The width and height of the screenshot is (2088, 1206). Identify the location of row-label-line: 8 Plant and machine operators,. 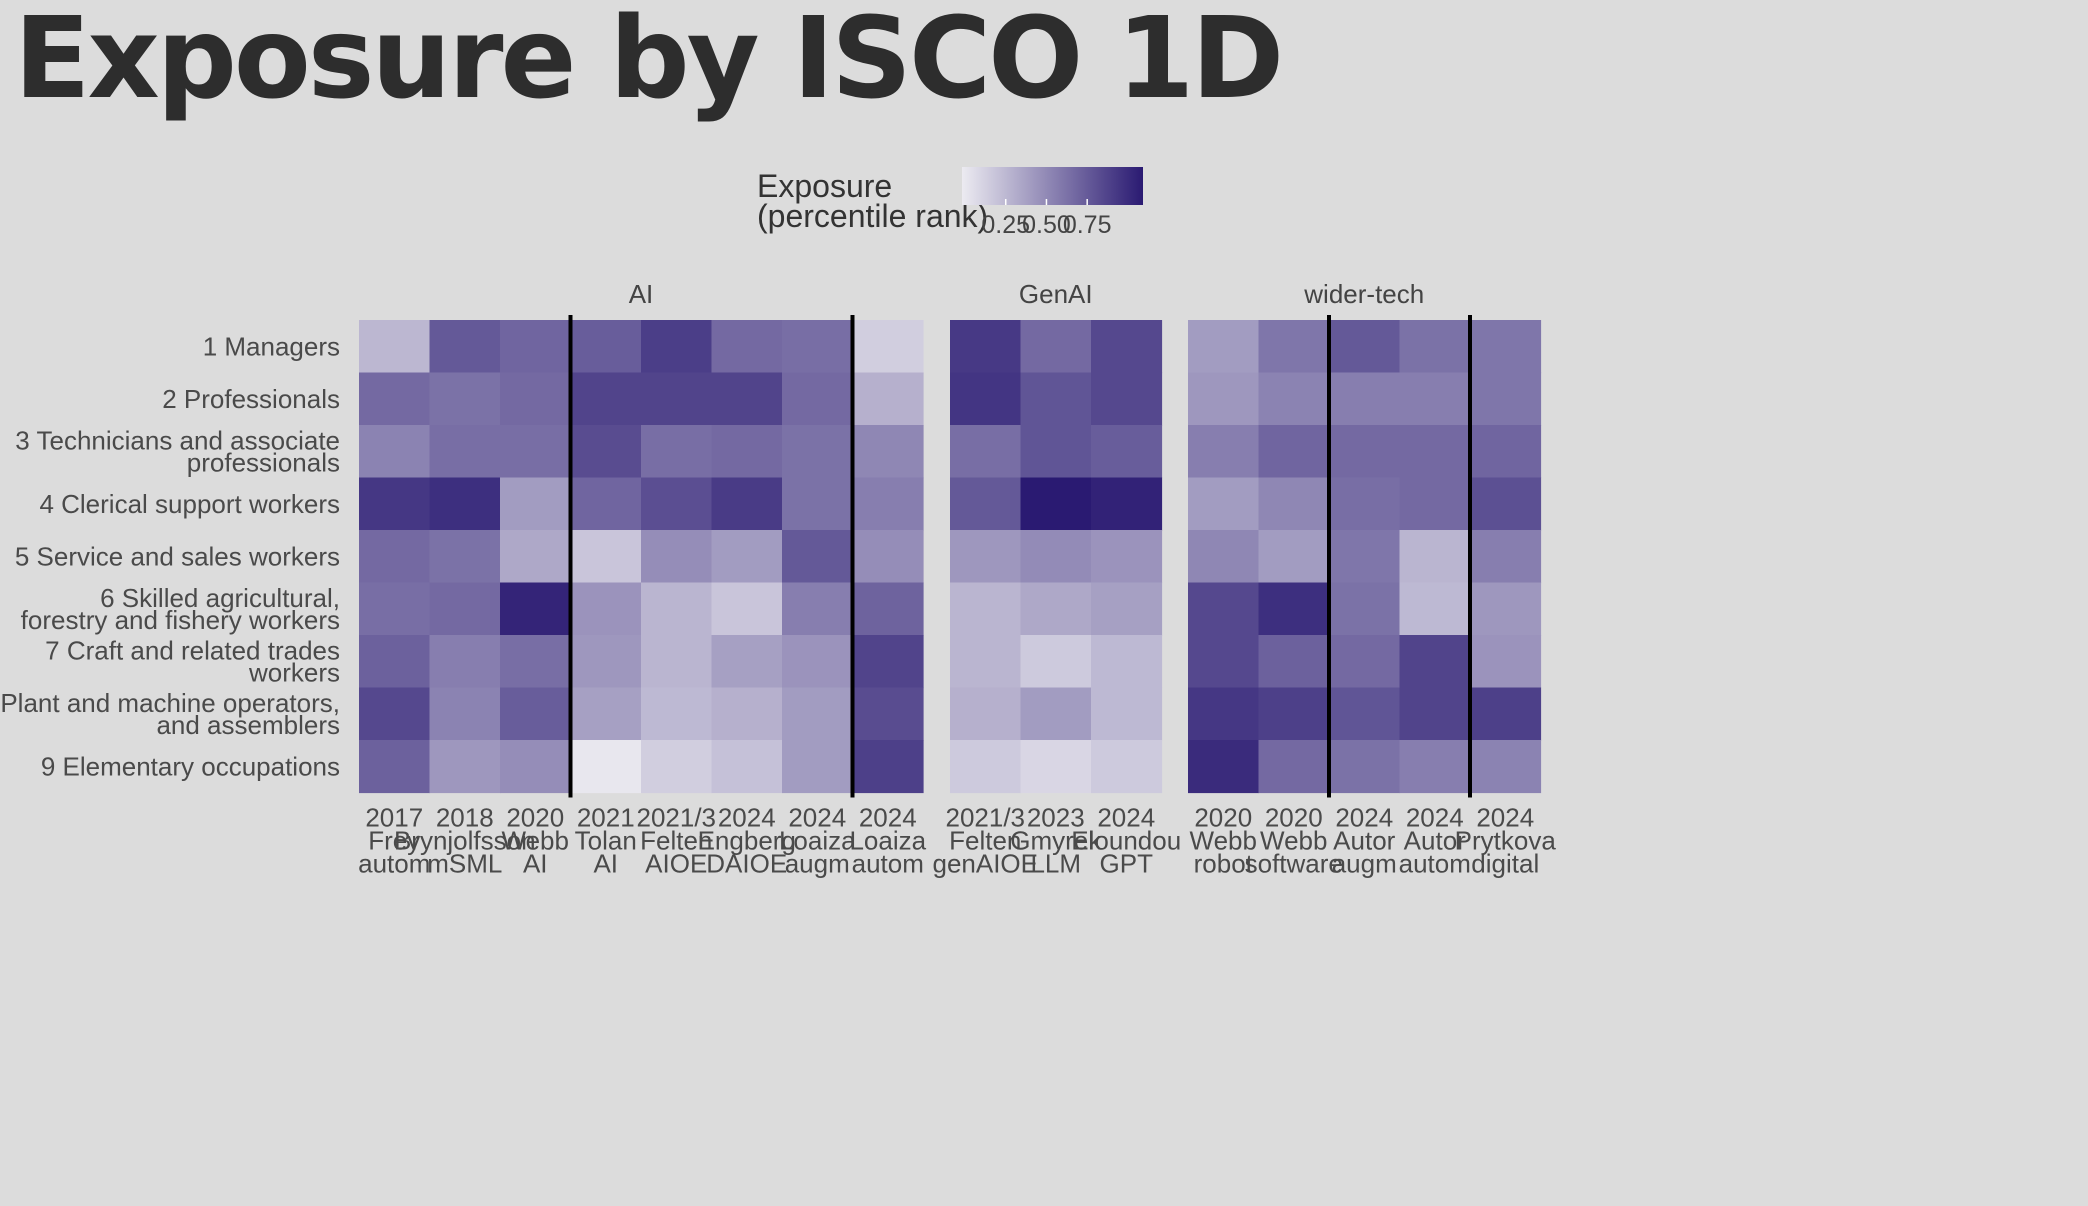
(170, 703).